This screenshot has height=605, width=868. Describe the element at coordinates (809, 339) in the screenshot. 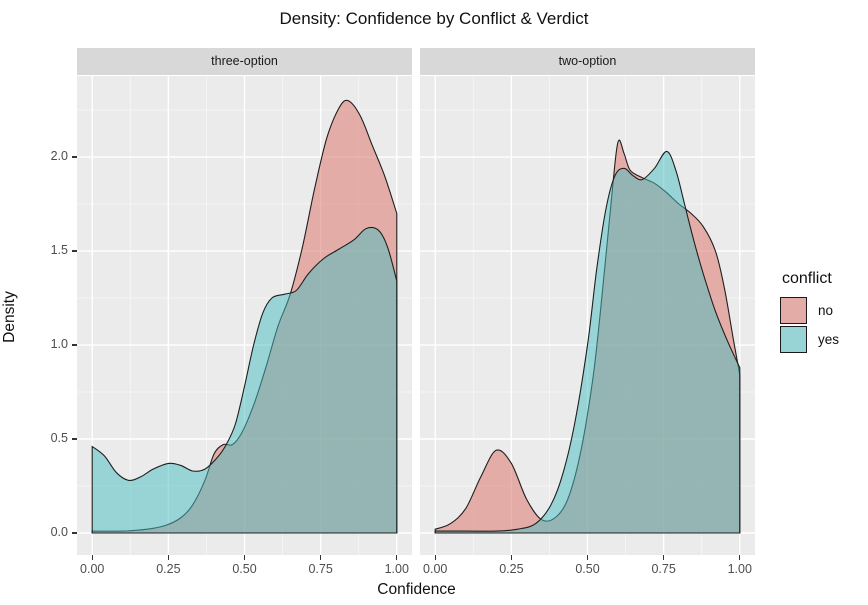

I see `legend-item-yes: yes` at that location.